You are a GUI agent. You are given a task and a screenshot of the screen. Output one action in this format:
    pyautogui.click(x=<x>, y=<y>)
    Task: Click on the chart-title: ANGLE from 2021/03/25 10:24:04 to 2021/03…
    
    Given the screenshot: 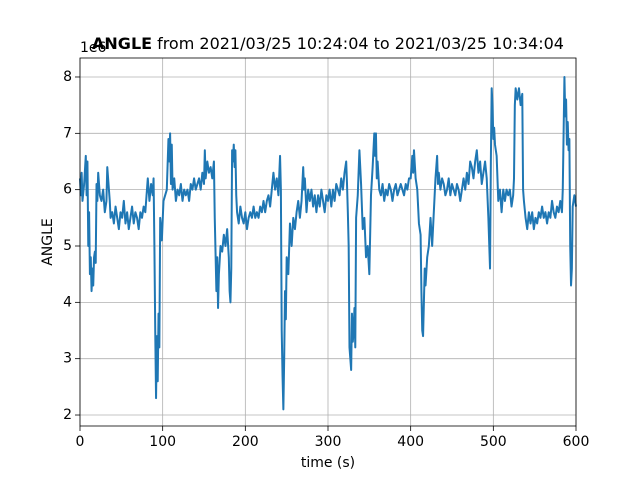 What is the action you would take?
    pyautogui.click(x=328, y=43)
    